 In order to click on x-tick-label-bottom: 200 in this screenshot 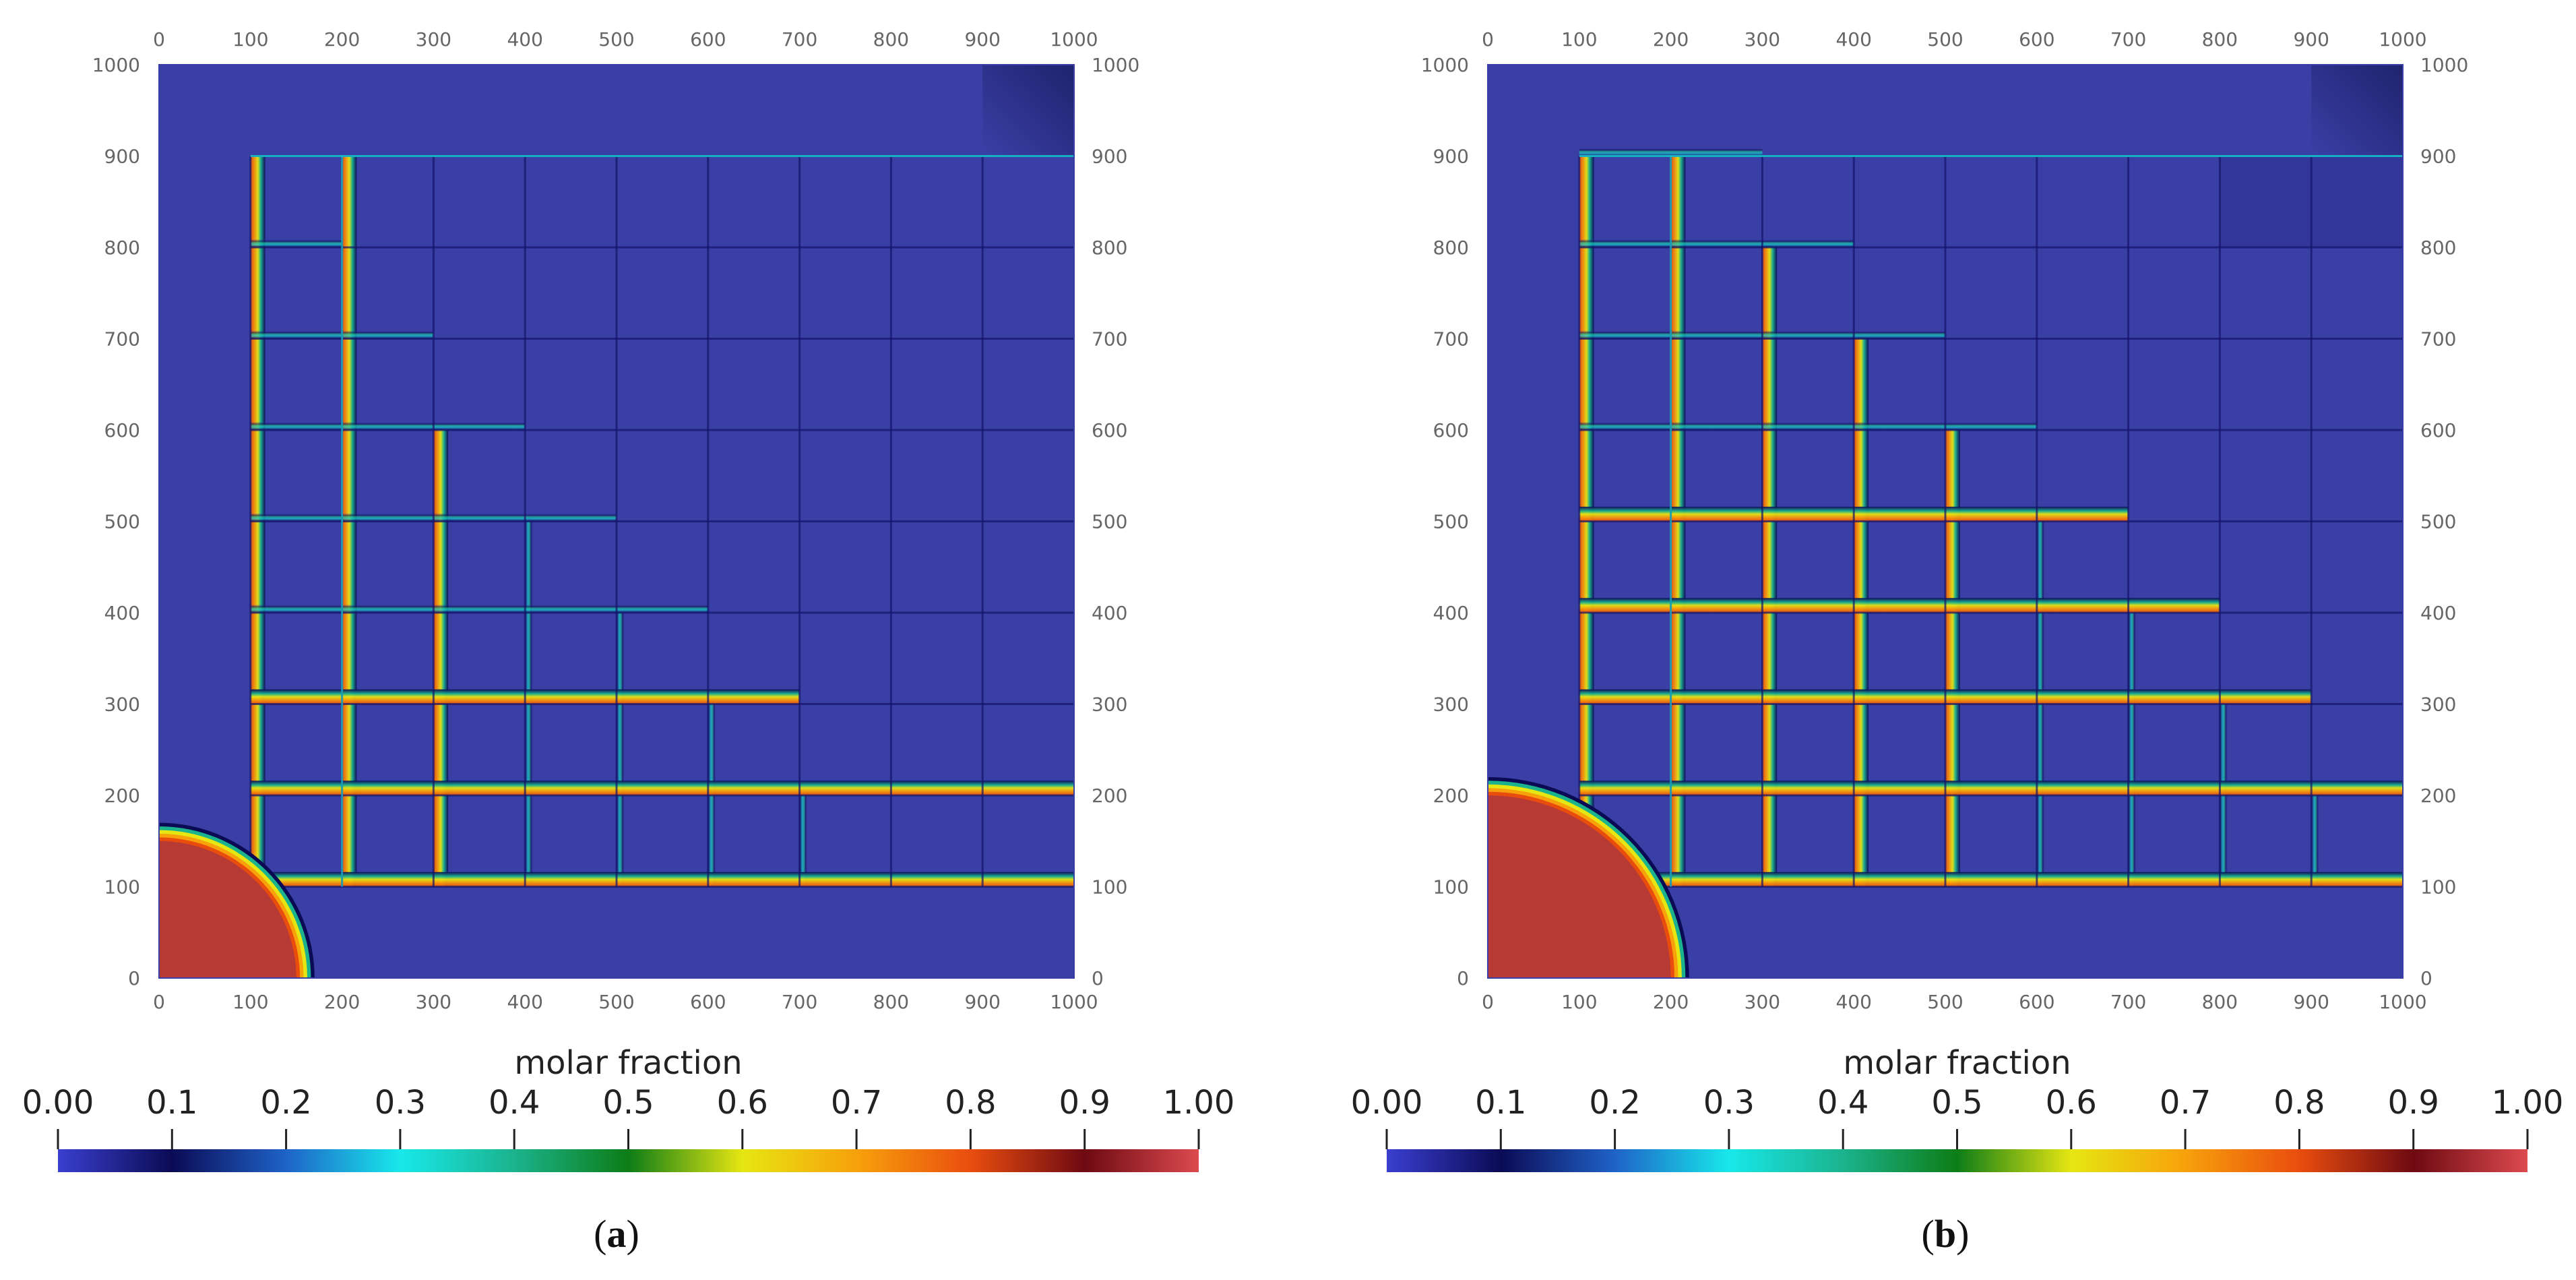, I will do `click(1671, 1002)`.